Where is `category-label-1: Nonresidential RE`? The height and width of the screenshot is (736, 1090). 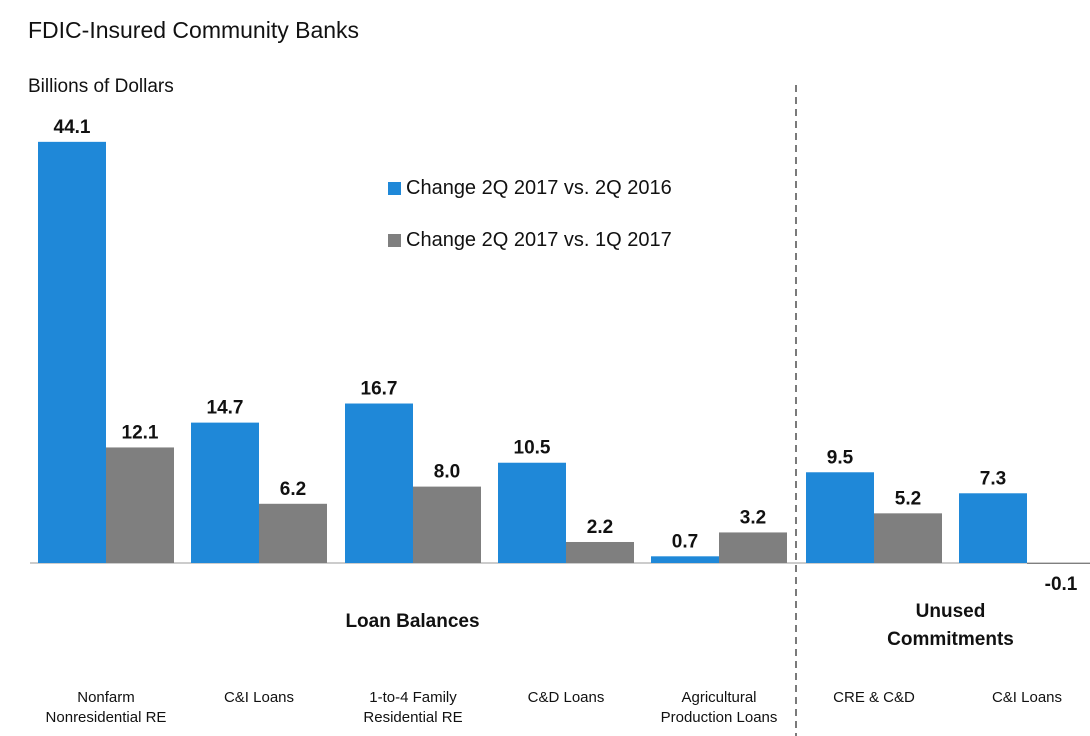 category-label-1: Nonresidential RE is located at coordinates (106, 717).